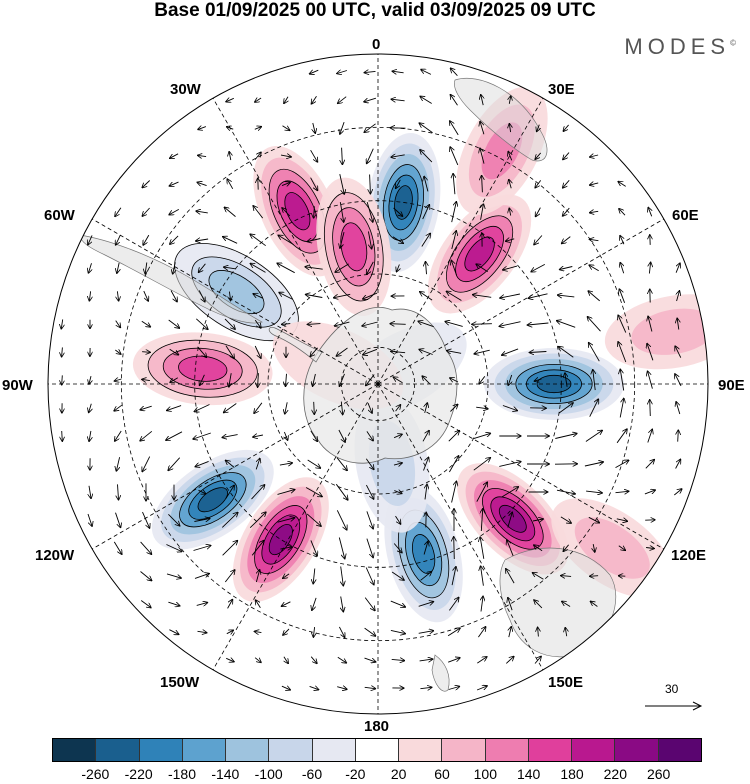 The width and height of the screenshot is (750, 784). Describe the element at coordinates (528, 774) in the screenshot. I see `colorbar-tick-label: 140` at that location.